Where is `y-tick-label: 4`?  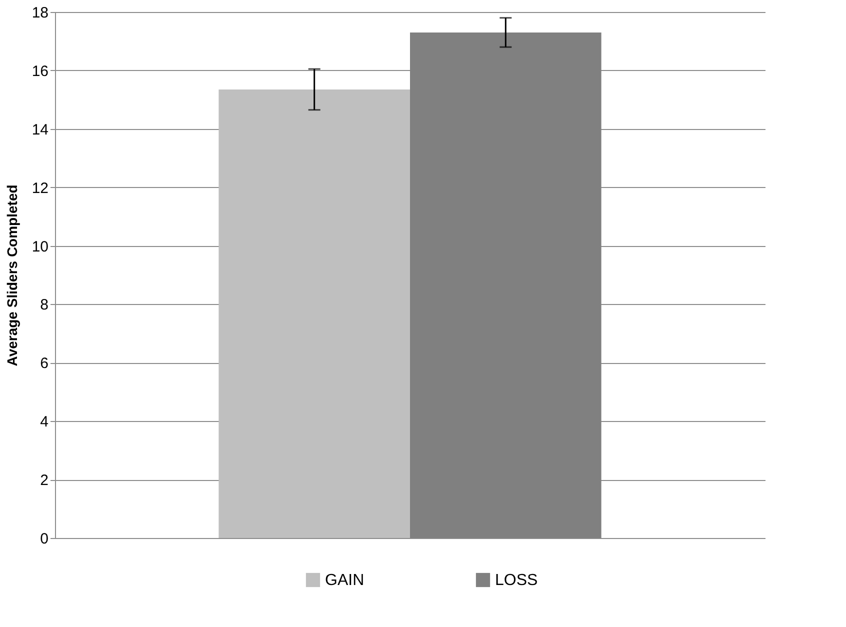 y-tick-label: 4 is located at coordinates (44, 422).